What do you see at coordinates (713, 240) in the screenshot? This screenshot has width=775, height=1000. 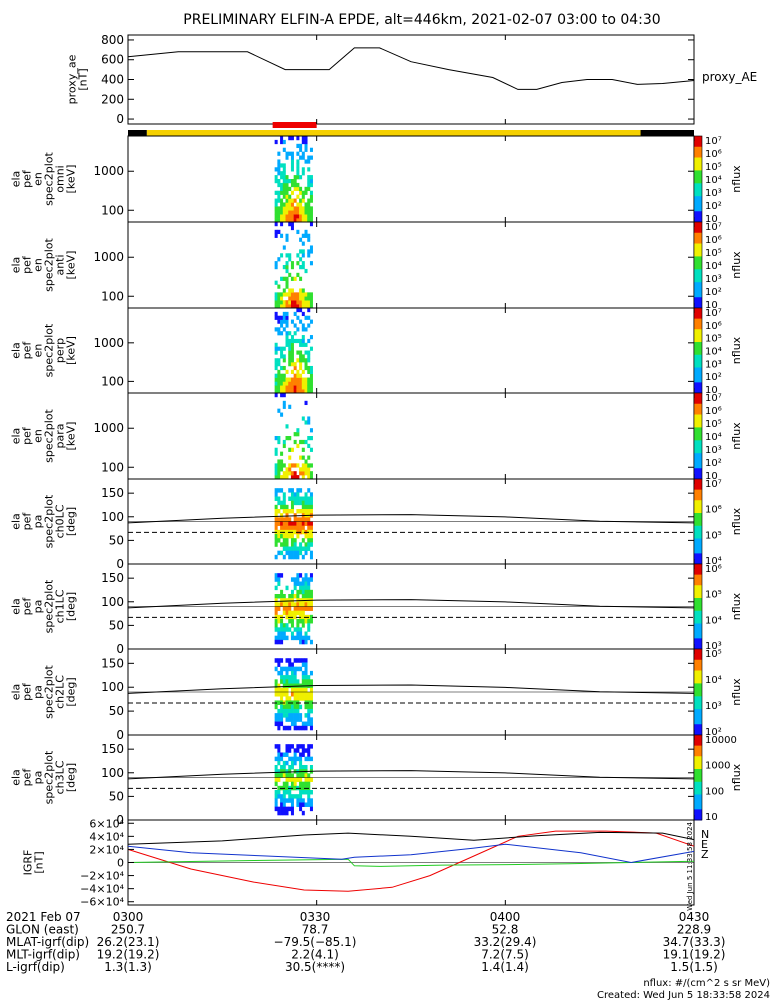 I see `colorbar-tick-label: 10⁶` at bounding box center [713, 240].